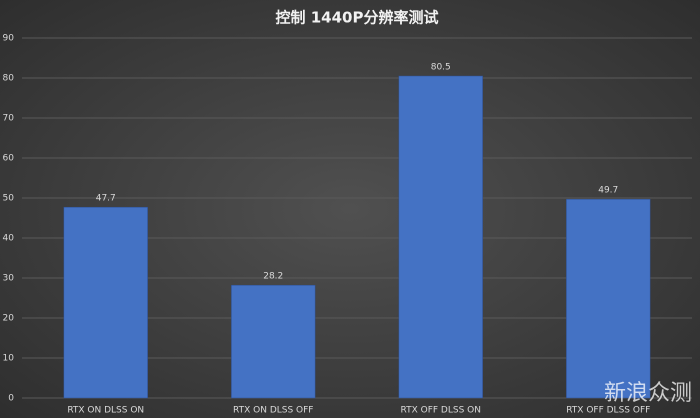  I want to click on x-tick-label: RTX ON DLSS OFF, so click(273, 411).